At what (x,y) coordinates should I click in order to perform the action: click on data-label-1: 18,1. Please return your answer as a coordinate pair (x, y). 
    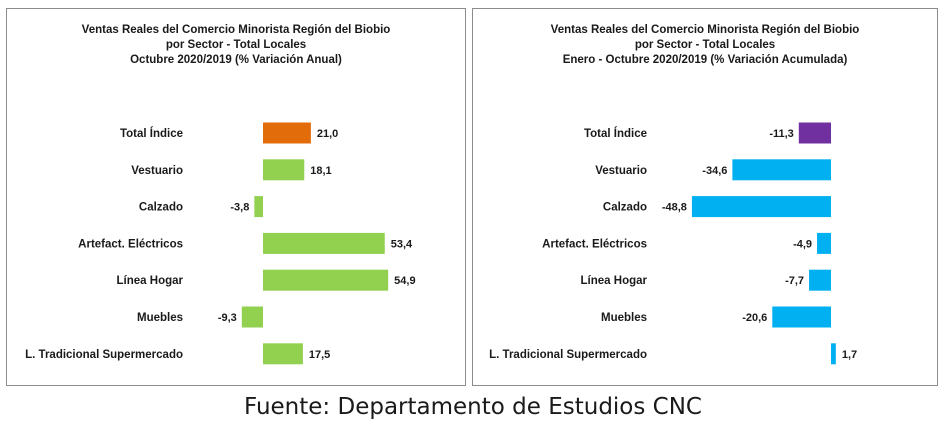
    Looking at the image, I should click on (320, 171).